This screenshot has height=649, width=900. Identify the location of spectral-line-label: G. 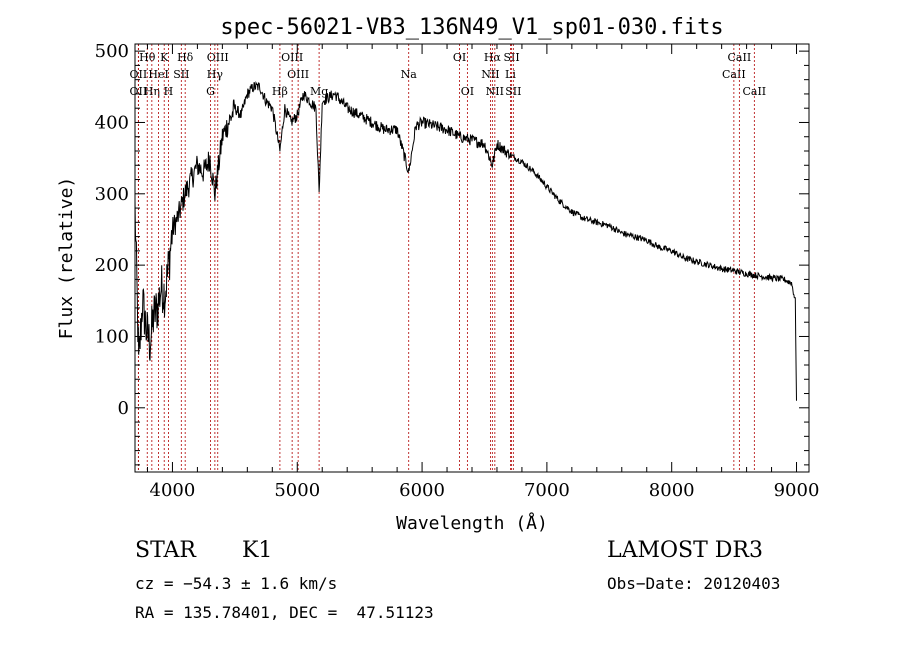
(210, 91).